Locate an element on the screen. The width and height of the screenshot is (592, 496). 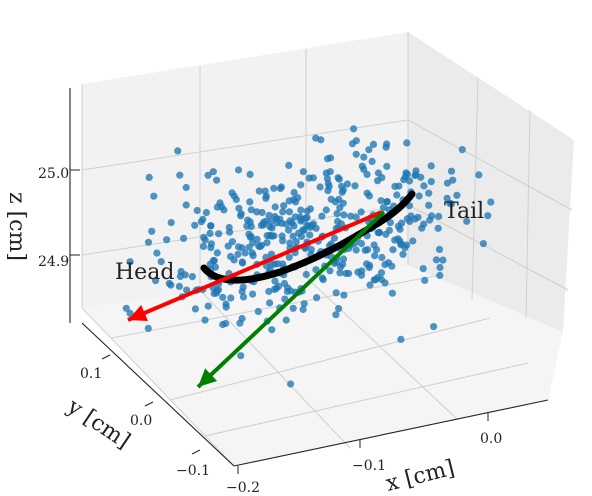
x-axis-title: x [cm] is located at coordinates (420, 476).